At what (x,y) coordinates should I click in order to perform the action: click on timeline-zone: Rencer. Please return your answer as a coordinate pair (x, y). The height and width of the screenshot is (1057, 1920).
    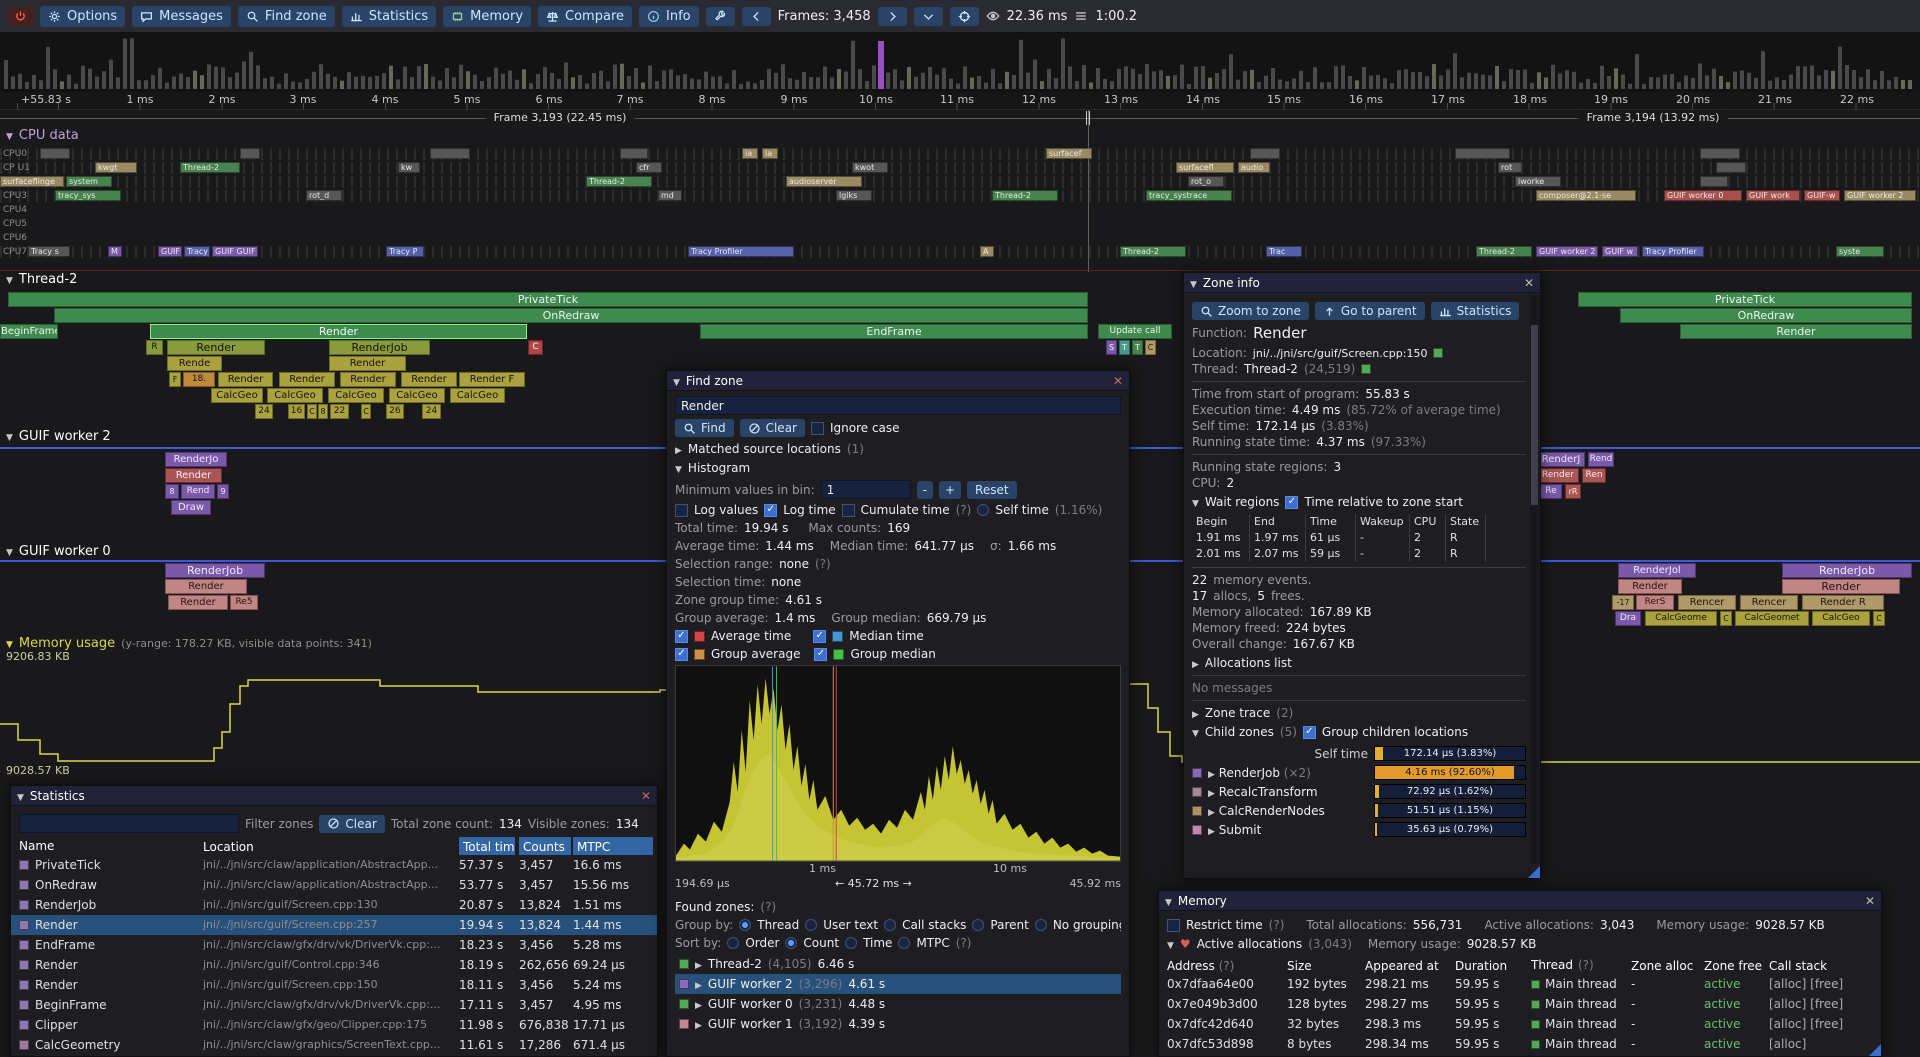
    Looking at the image, I should click on (1707, 602).